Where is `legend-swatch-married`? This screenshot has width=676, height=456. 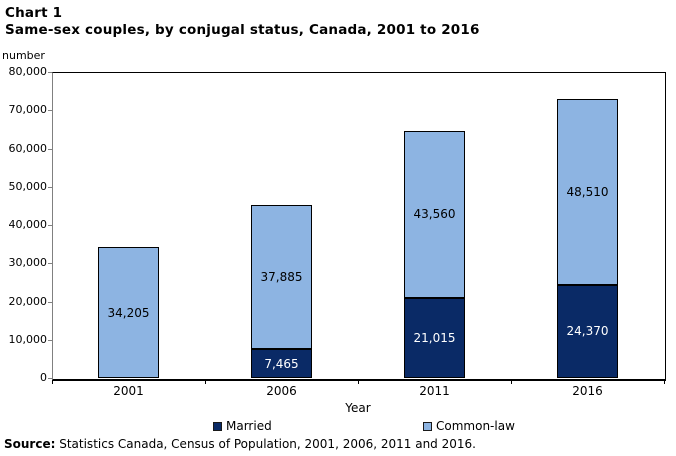 legend-swatch-married is located at coordinates (217, 426).